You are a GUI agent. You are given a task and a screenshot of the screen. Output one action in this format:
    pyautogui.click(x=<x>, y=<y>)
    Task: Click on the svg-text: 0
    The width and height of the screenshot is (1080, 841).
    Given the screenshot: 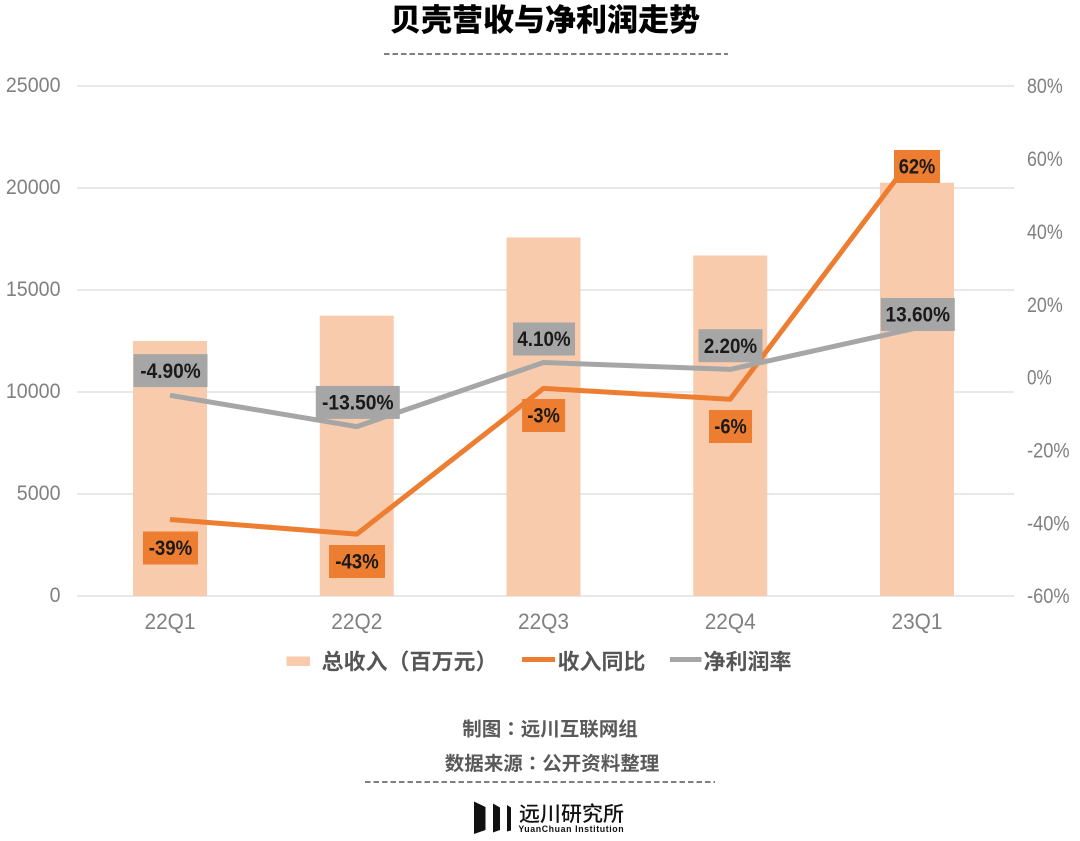 What is the action you would take?
    pyautogui.click(x=55, y=595)
    